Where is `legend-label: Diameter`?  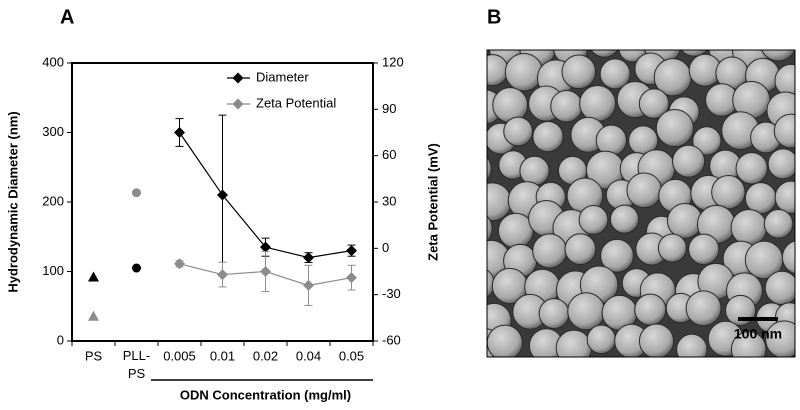
legend-label: Diameter is located at coordinates (282, 76).